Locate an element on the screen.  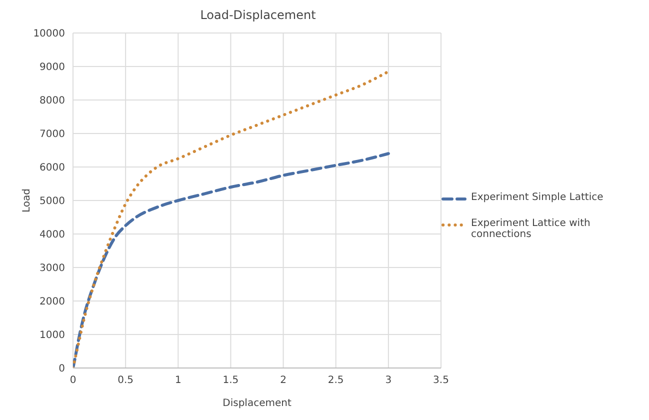
y-tick-label: 6000 is located at coordinates (52, 168).